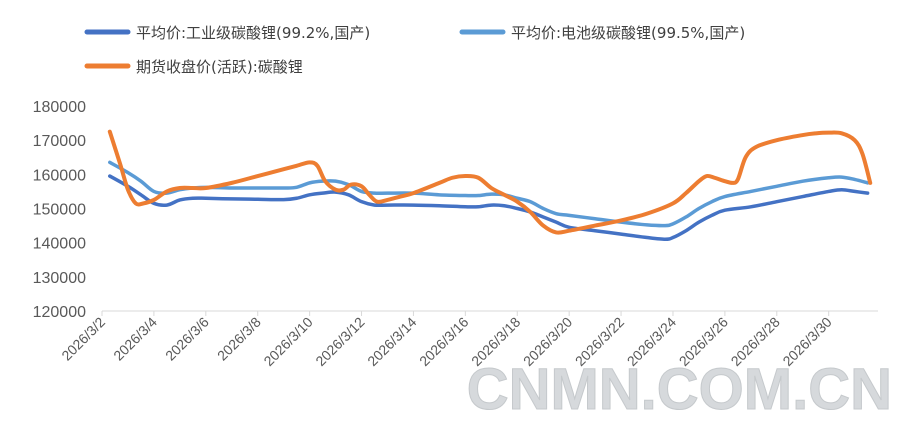  What do you see at coordinates (679, 389) in the screenshot?
I see `watermark: CNMN.COM.CN` at bounding box center [679, 389].